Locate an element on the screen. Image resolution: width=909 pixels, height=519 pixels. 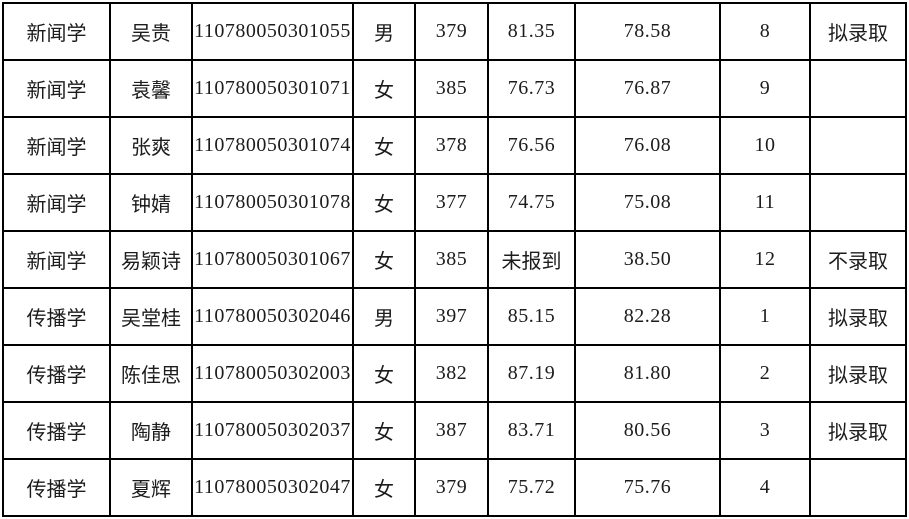
cell-rank: 9 is located at coordinates (765, 88).